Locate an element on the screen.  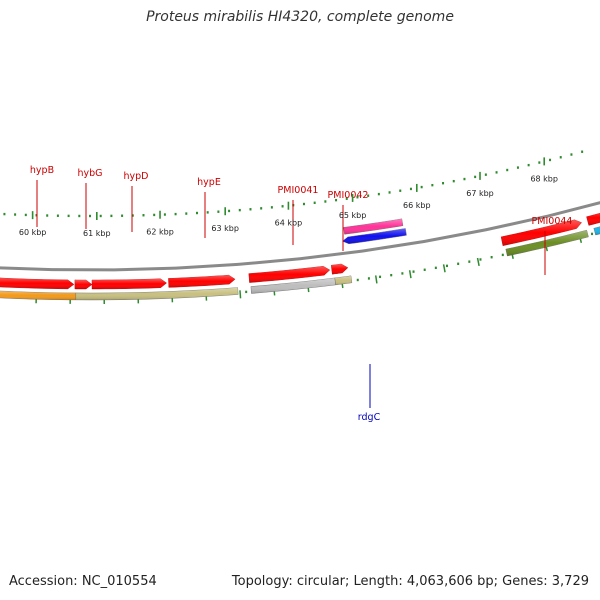
gene-label-pmi0042: PMI0042 is located at coordinates (348, 195).